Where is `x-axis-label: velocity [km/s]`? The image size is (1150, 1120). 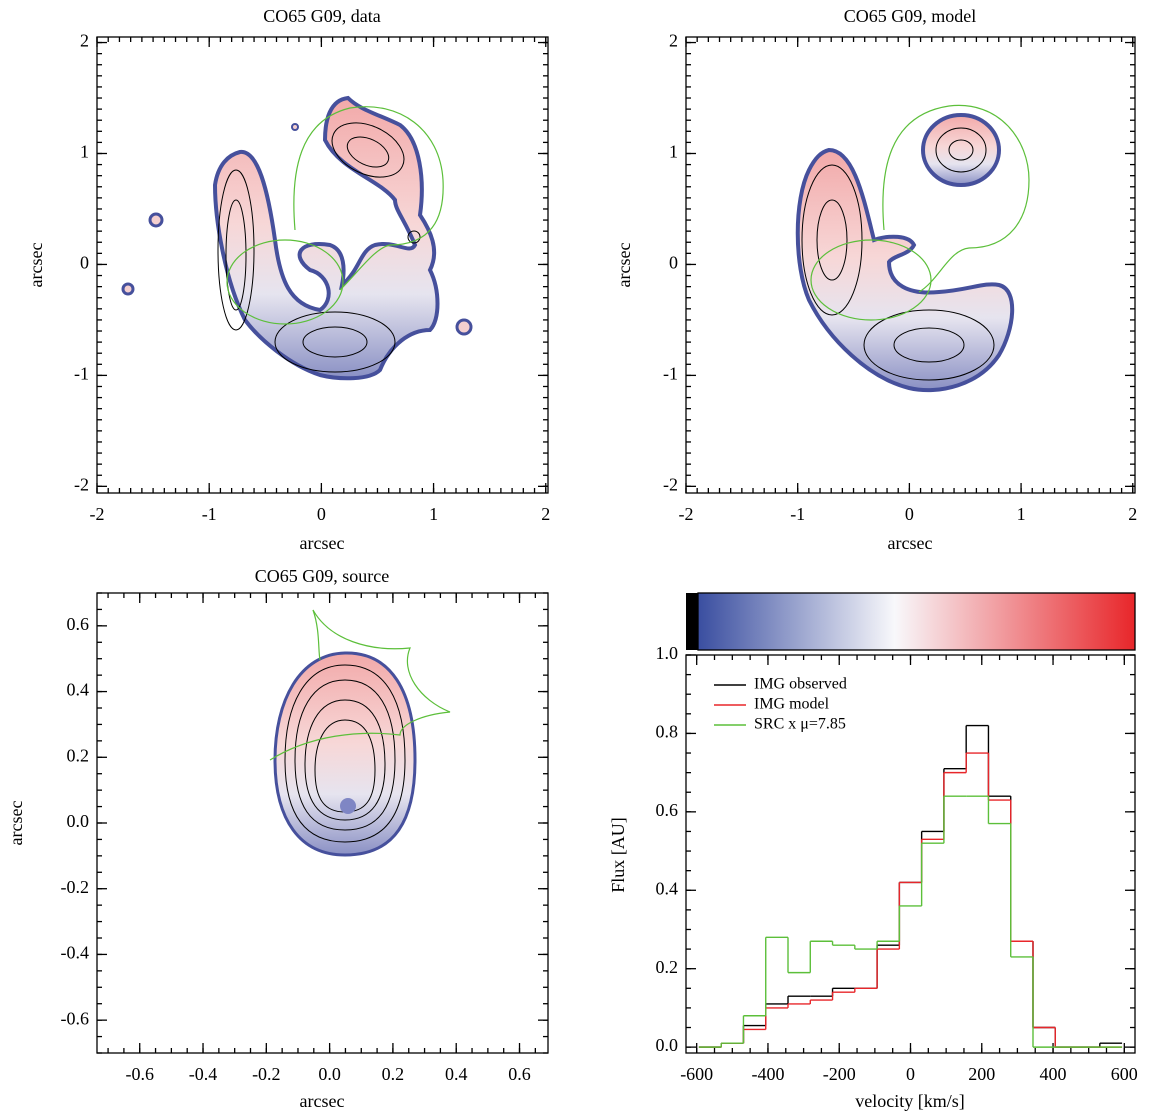
x-axis-label: velocity [km/s] is located at coordinates (909, 1101).